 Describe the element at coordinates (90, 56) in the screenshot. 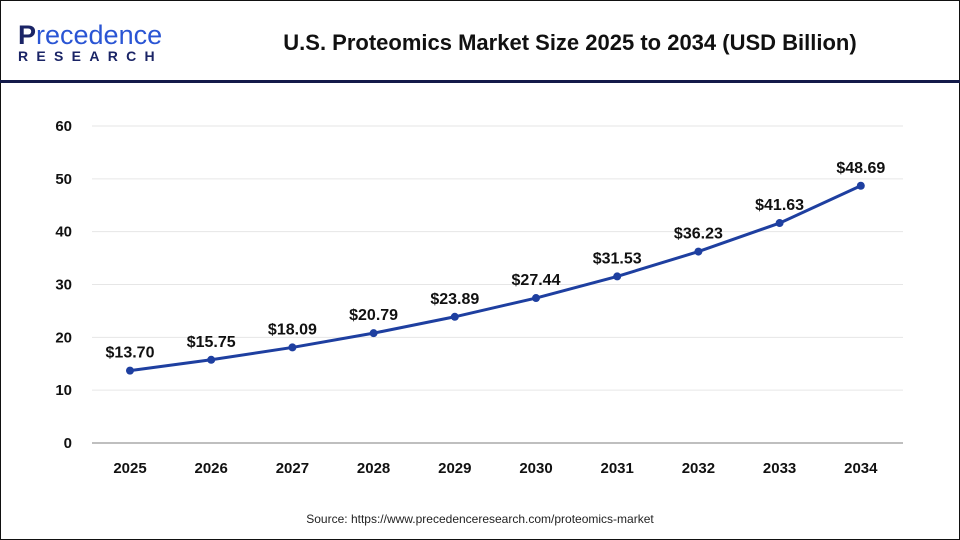

I see `logo-subword: RESEARCH` at that location.